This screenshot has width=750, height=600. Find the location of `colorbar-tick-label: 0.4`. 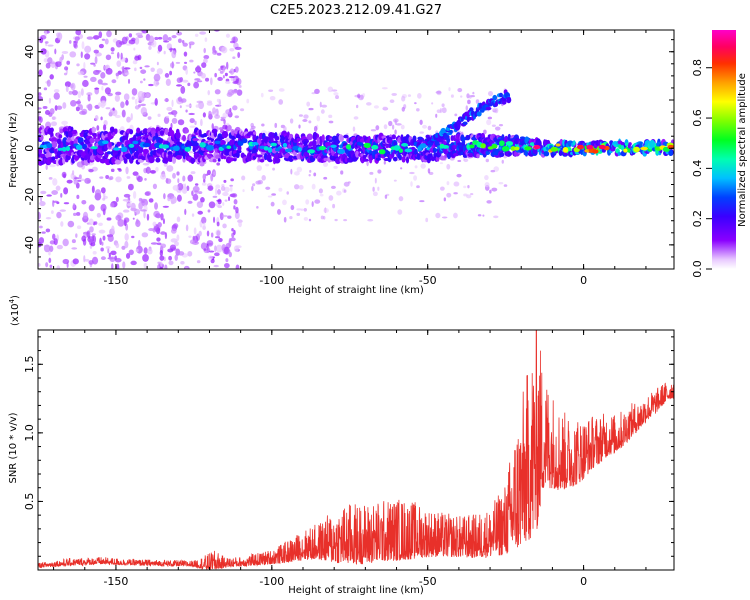

colorbar-tick-label: 0.4 is located at coordinates (697, 169).